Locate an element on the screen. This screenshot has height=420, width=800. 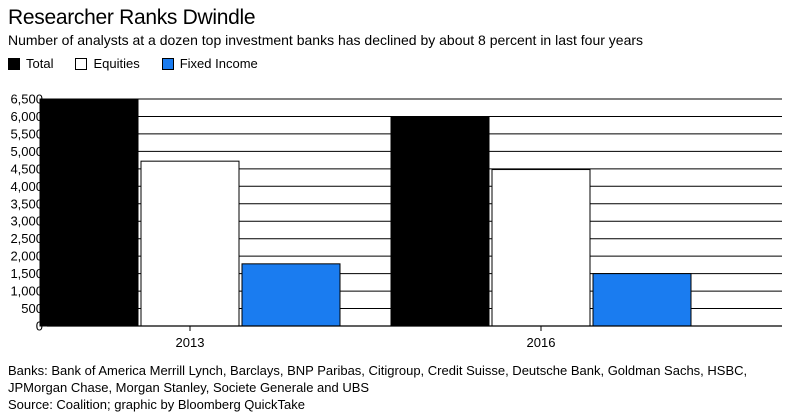
y-tick-label: 2,500 is located at coordinates (26, 238).